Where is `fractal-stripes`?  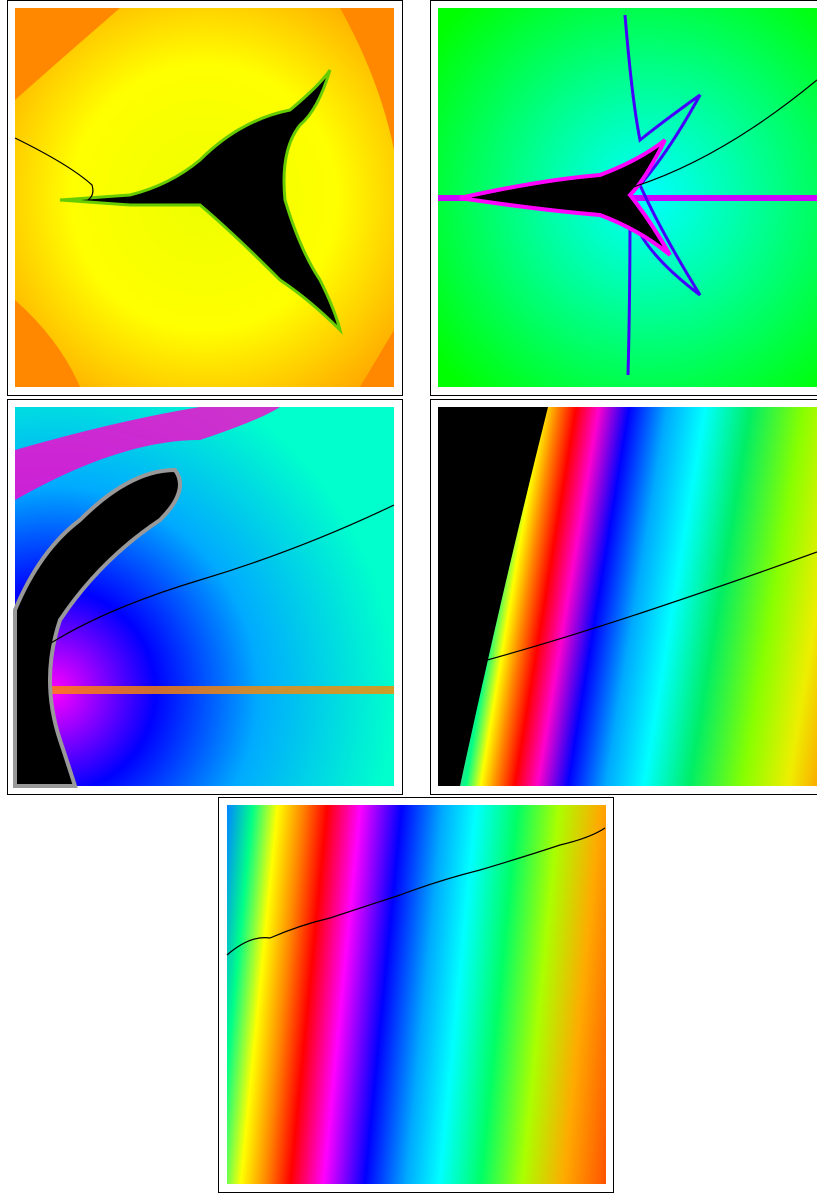
fractal-stripes is located at coordinates (416, 994).